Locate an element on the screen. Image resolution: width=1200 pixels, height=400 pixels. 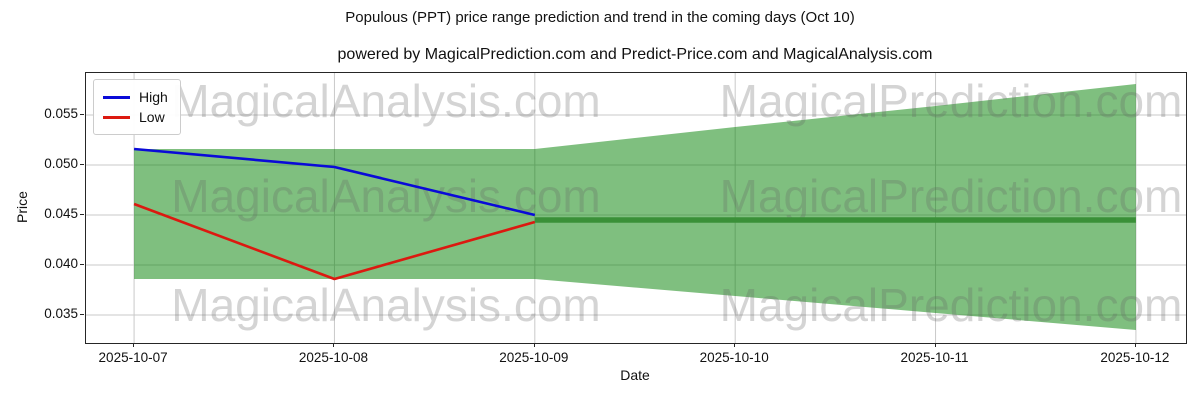
legend-item-low: Low is located at coordinates (135, 117).